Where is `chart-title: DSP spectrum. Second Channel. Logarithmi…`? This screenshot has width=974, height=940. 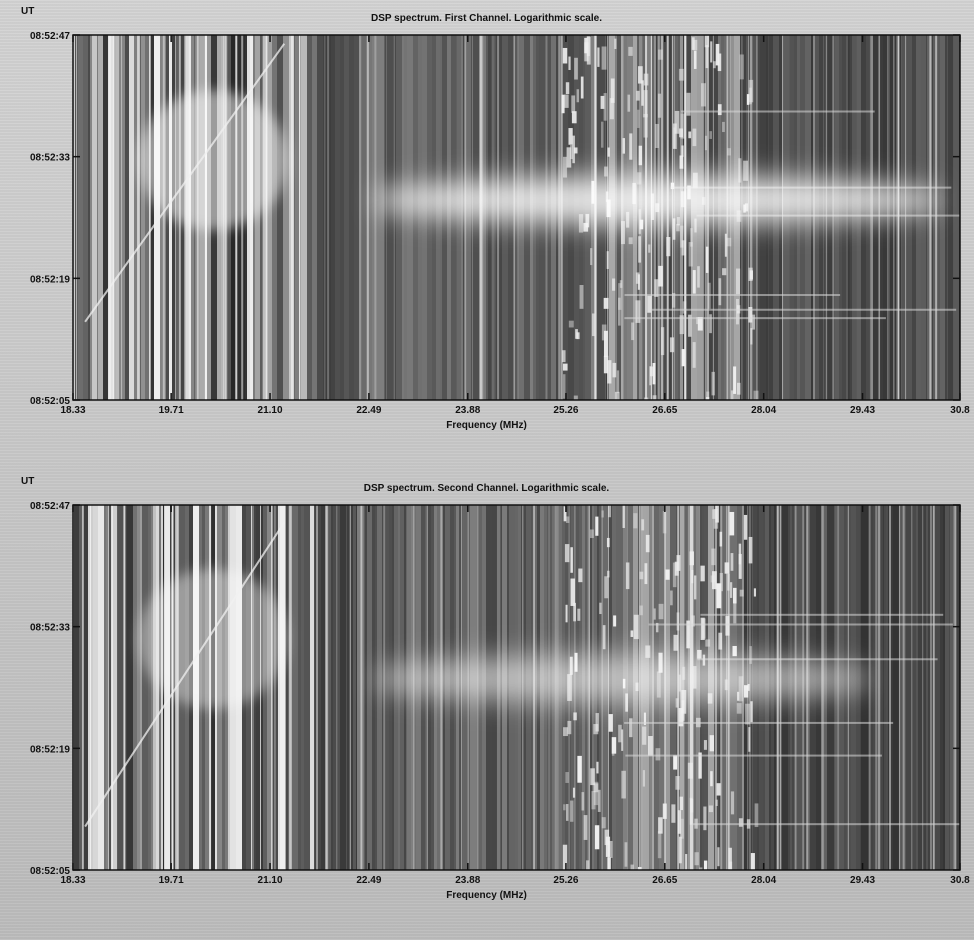 chart-title: DSP spectrum. Second Channel. Logarithmi… is located at coordinates (487, 488).